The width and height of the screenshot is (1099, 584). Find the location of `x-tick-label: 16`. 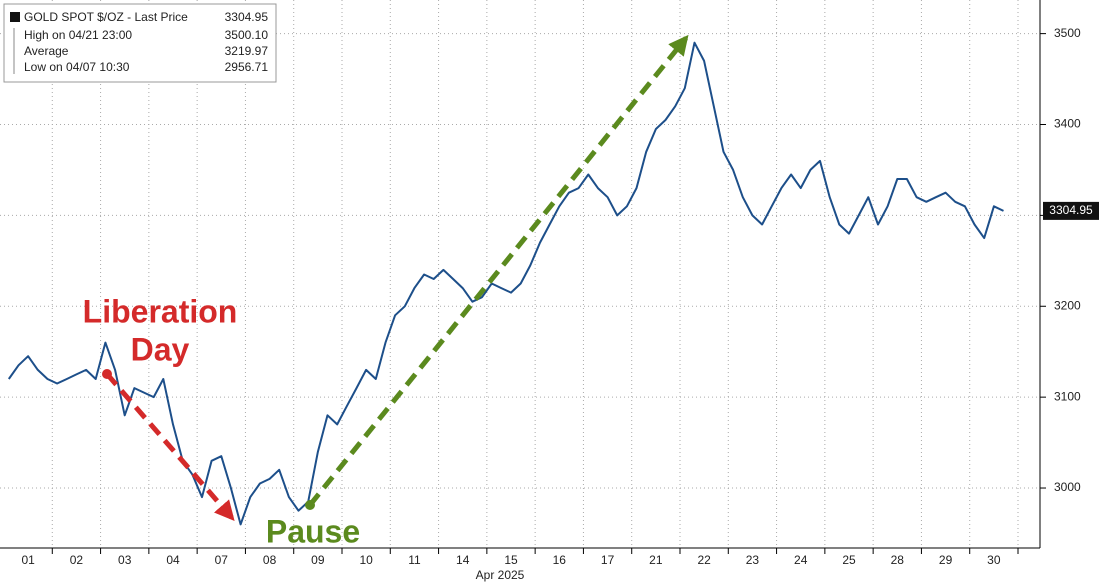

x-tick-label: 16 is located at coordinates (560, 560).